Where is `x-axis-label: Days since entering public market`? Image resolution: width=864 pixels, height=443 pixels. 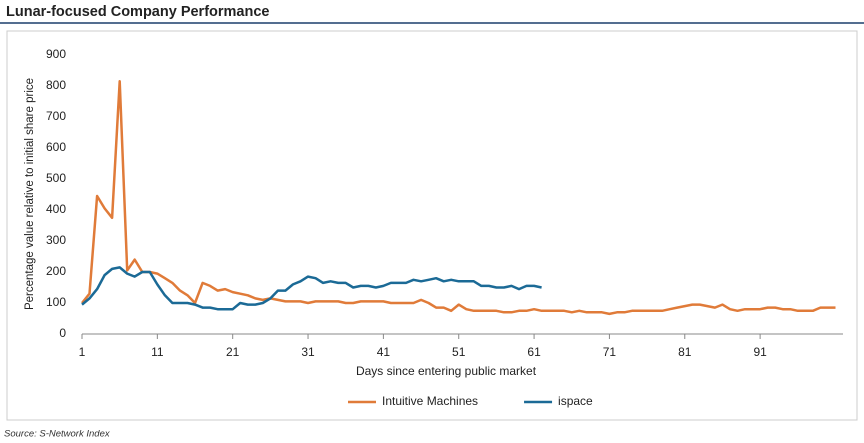
x-axis-label: Days since entering public market is located at coordinates (446, 371).